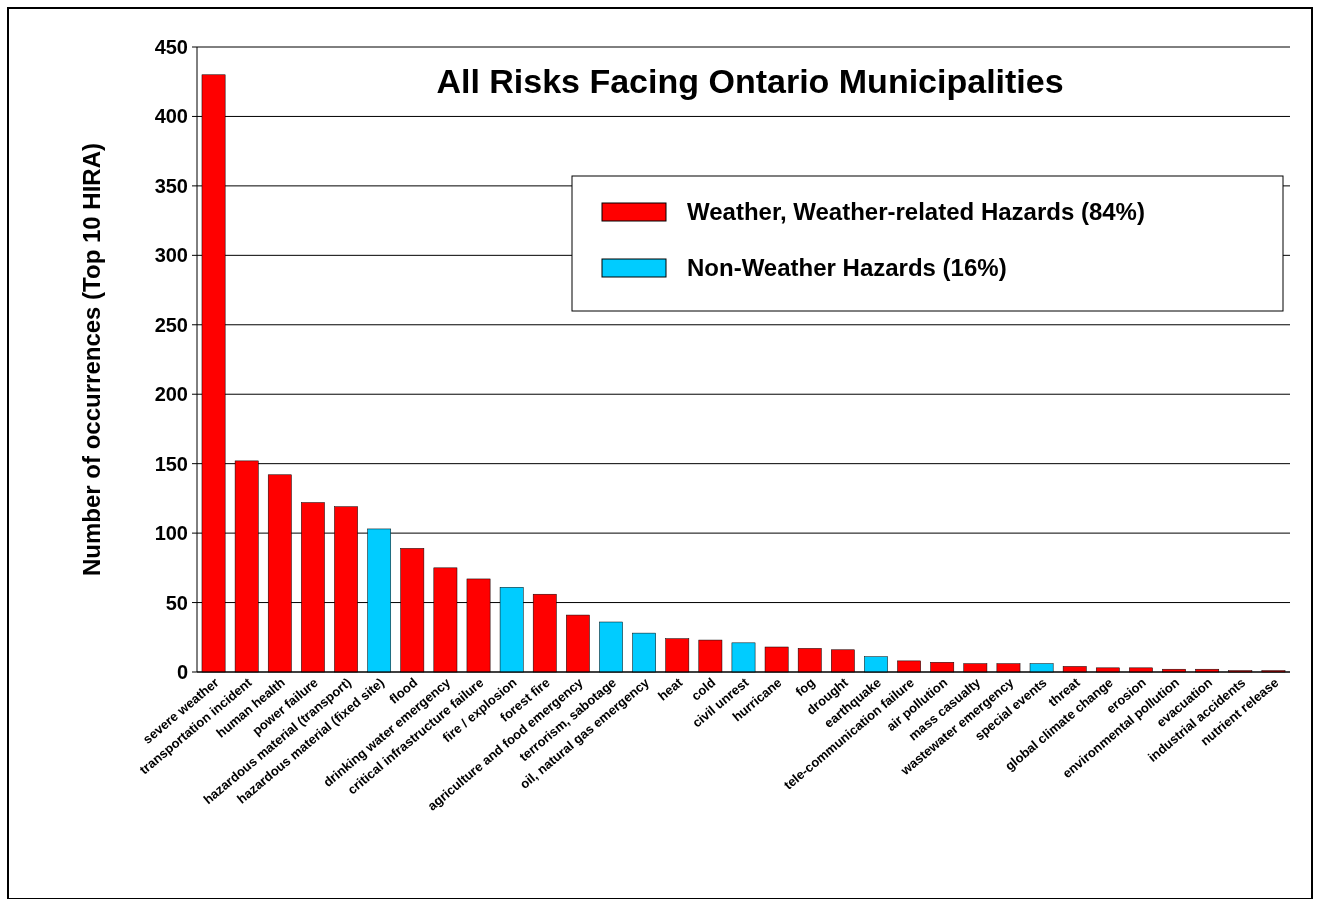 The image size is (1320, 899). Describe the element at coordinates (171, 116) in the screenshot. I see `y-tick-label: 400` at that location.